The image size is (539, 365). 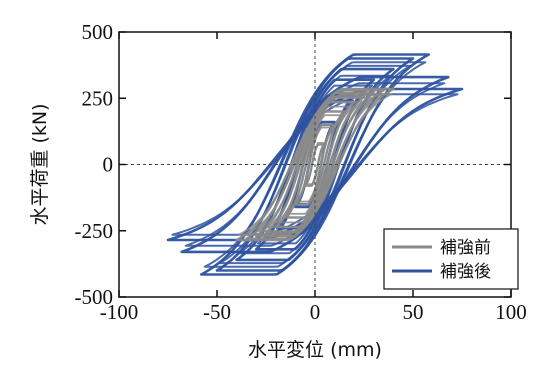 I want to click on x-tick-label: -50, so click(x=217, y=312).